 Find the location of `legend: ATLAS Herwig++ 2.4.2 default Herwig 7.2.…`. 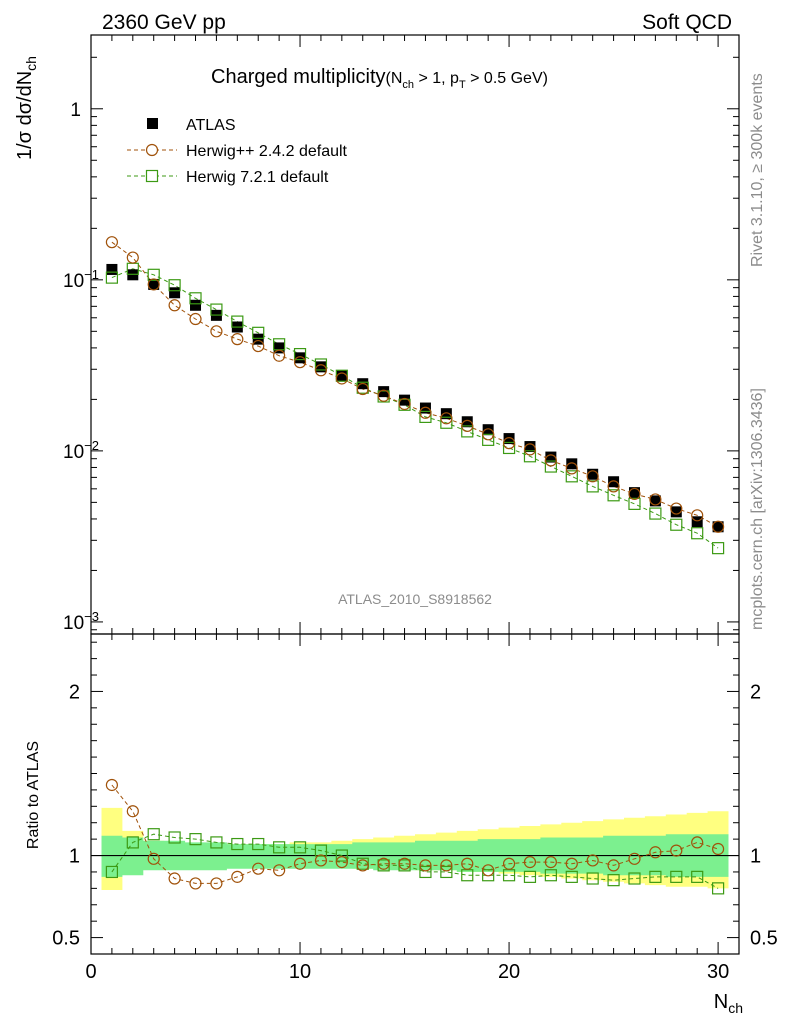

legend: ATLAS Herwig++ 2.4.2 default Herwig 7.2.… is located at coordinates (237, 151).